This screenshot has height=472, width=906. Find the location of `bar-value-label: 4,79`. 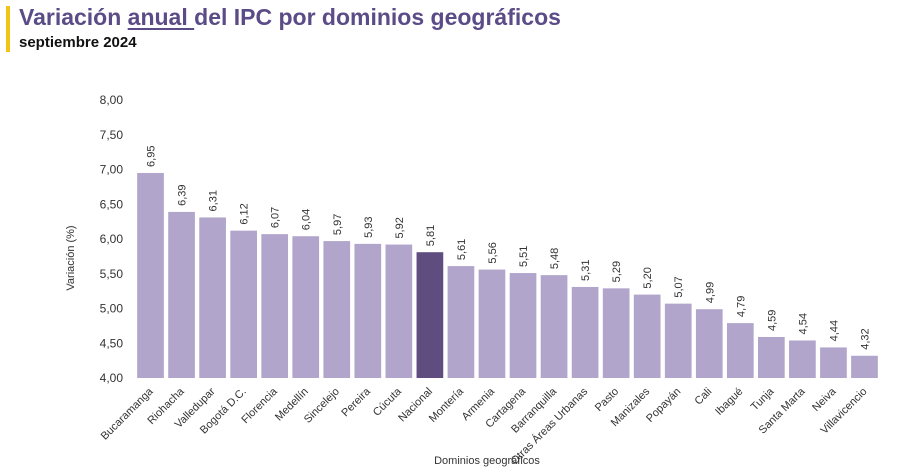

bar-value-label: 4,79 is located at coordinates (741, 306).